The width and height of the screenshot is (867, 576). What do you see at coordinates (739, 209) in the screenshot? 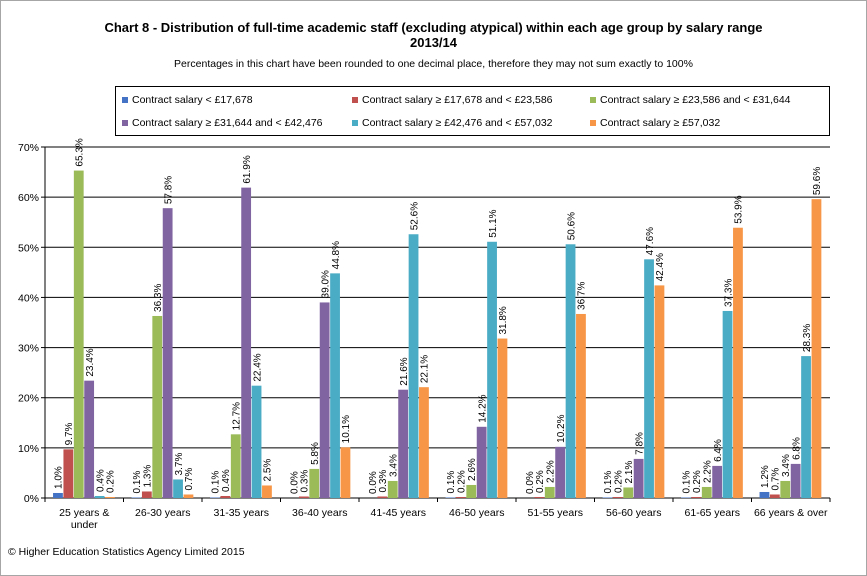
I see `data-label: 53.9%` at bounding box center [739, 209].